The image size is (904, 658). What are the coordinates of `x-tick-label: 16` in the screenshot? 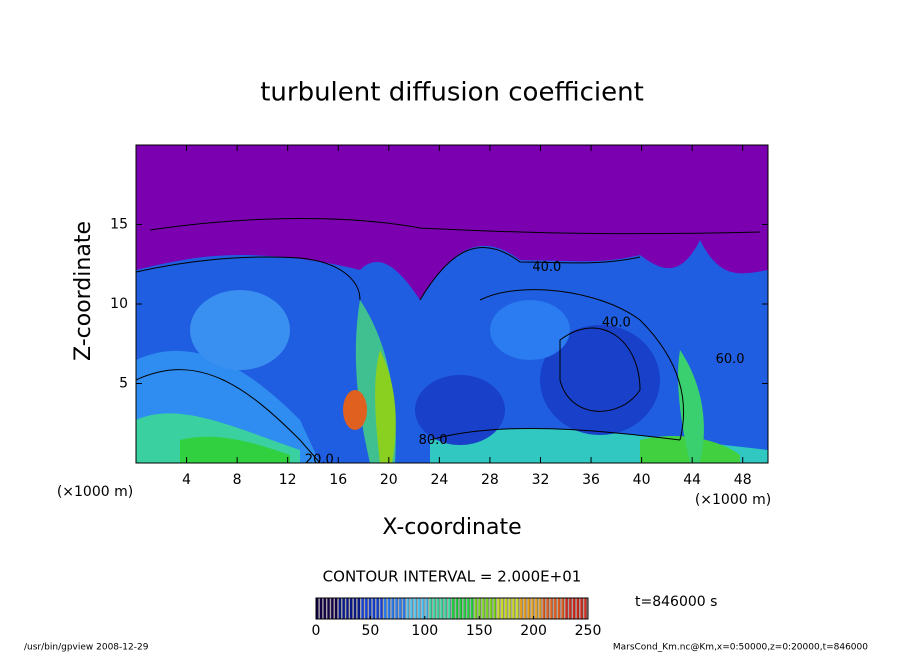 It's located at (338, 480).